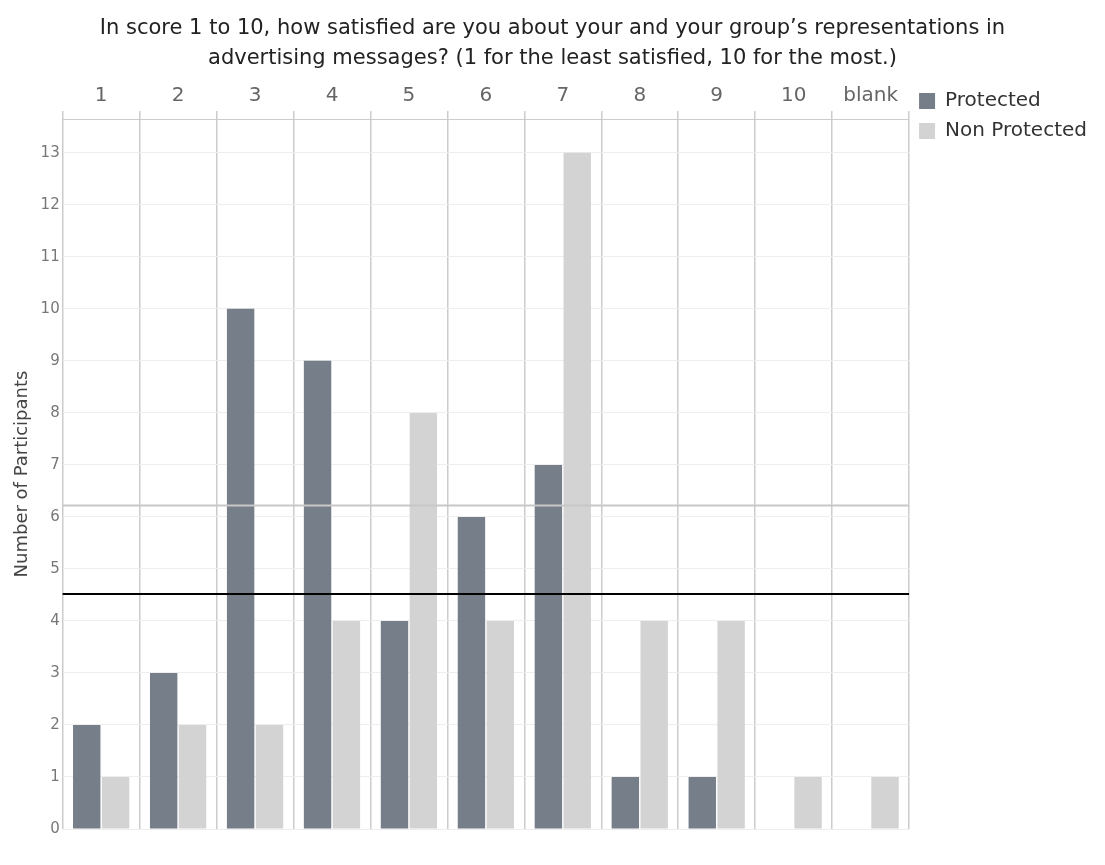  Describe the element at coordinates (486, 94) in the screenshot. I see `x-tick-label: 6` at that location.